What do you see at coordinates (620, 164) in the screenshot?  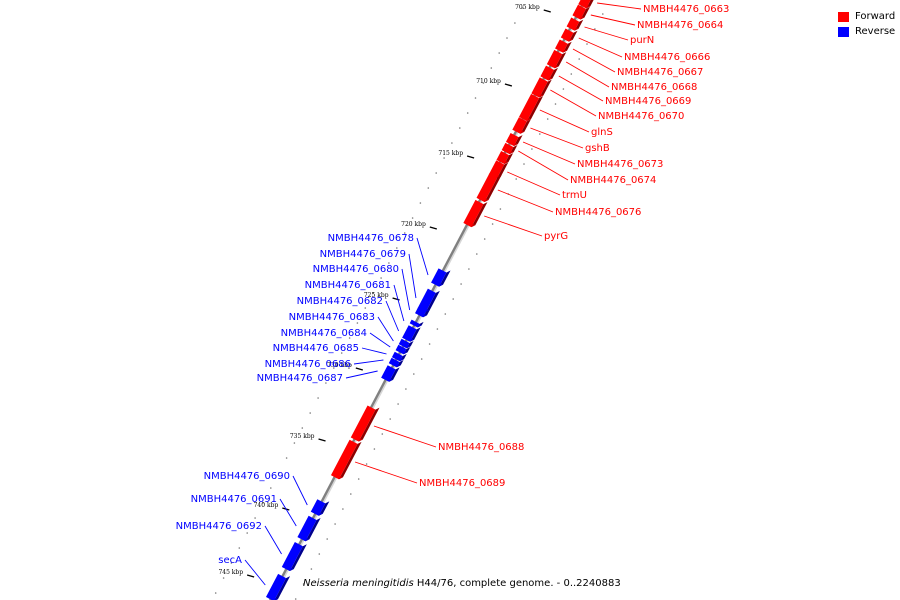 I see `gene-label: NMBH4476_0673` at bounding box center [620, 164].